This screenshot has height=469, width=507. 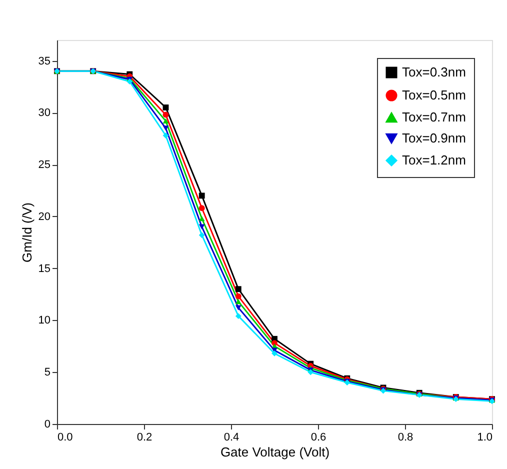 What do you see at coordinates (44, 216) in the screenshot?
I see `y-tick-label: 20` at bounding box center [44, 216].